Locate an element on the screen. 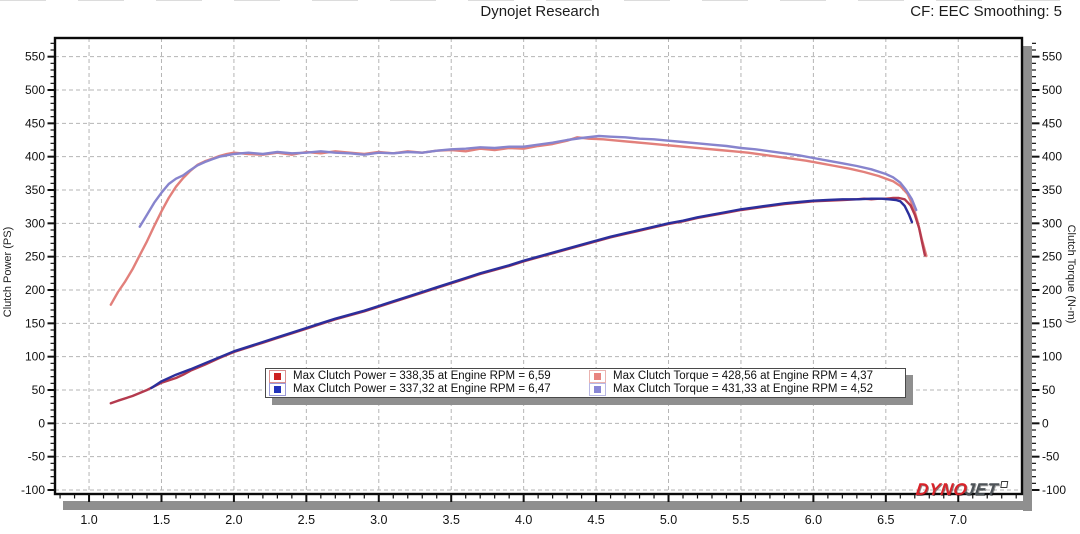  dynojet-logo: DYNOJET is located at coordinates (962, 490).